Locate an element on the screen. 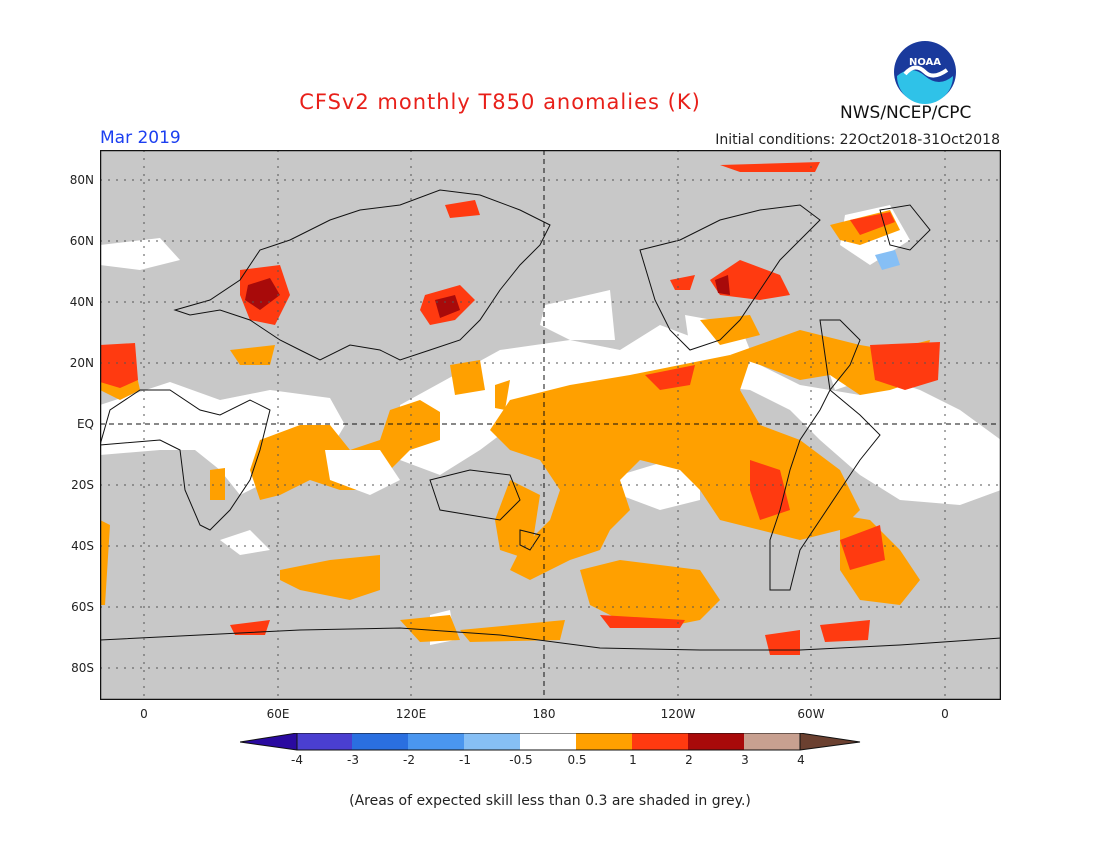 The height and width of the screenshot is (850, 1100). map-title: CFSv2 monthly T850 anomalies (K) is located at coordinates (500, 102).